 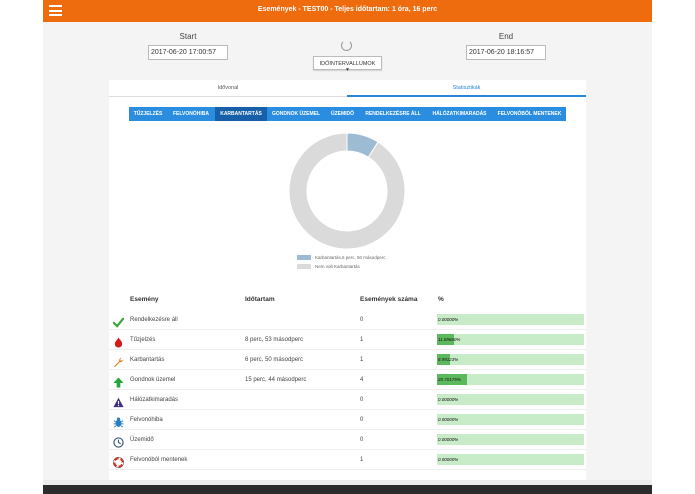 I want to click on fire-icon, so click(x=118, y=341).